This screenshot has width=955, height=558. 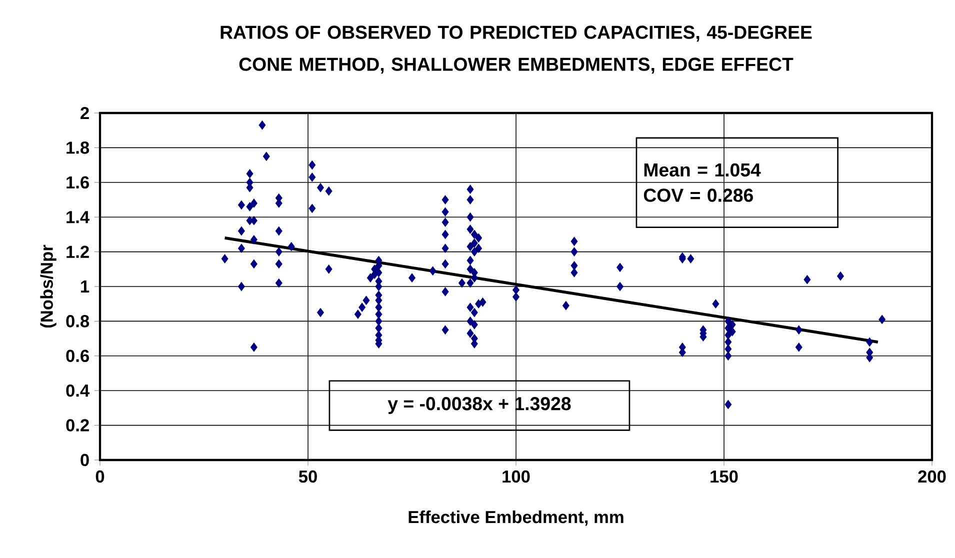 I want to click on x-tick-label: 150, so click(x=724, y=476).